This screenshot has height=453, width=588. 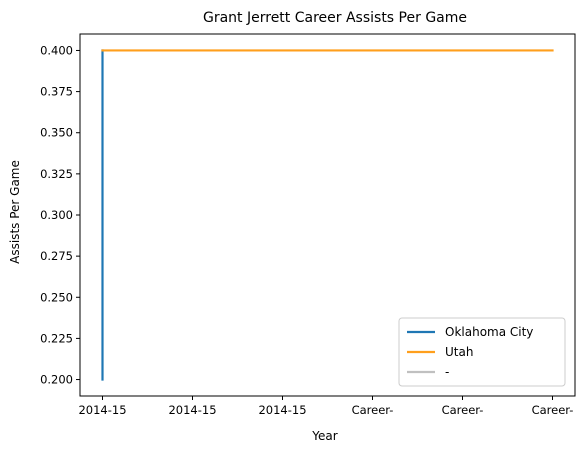 I want to click on y-tick-label: 0.375, so click(x=56, y=92).